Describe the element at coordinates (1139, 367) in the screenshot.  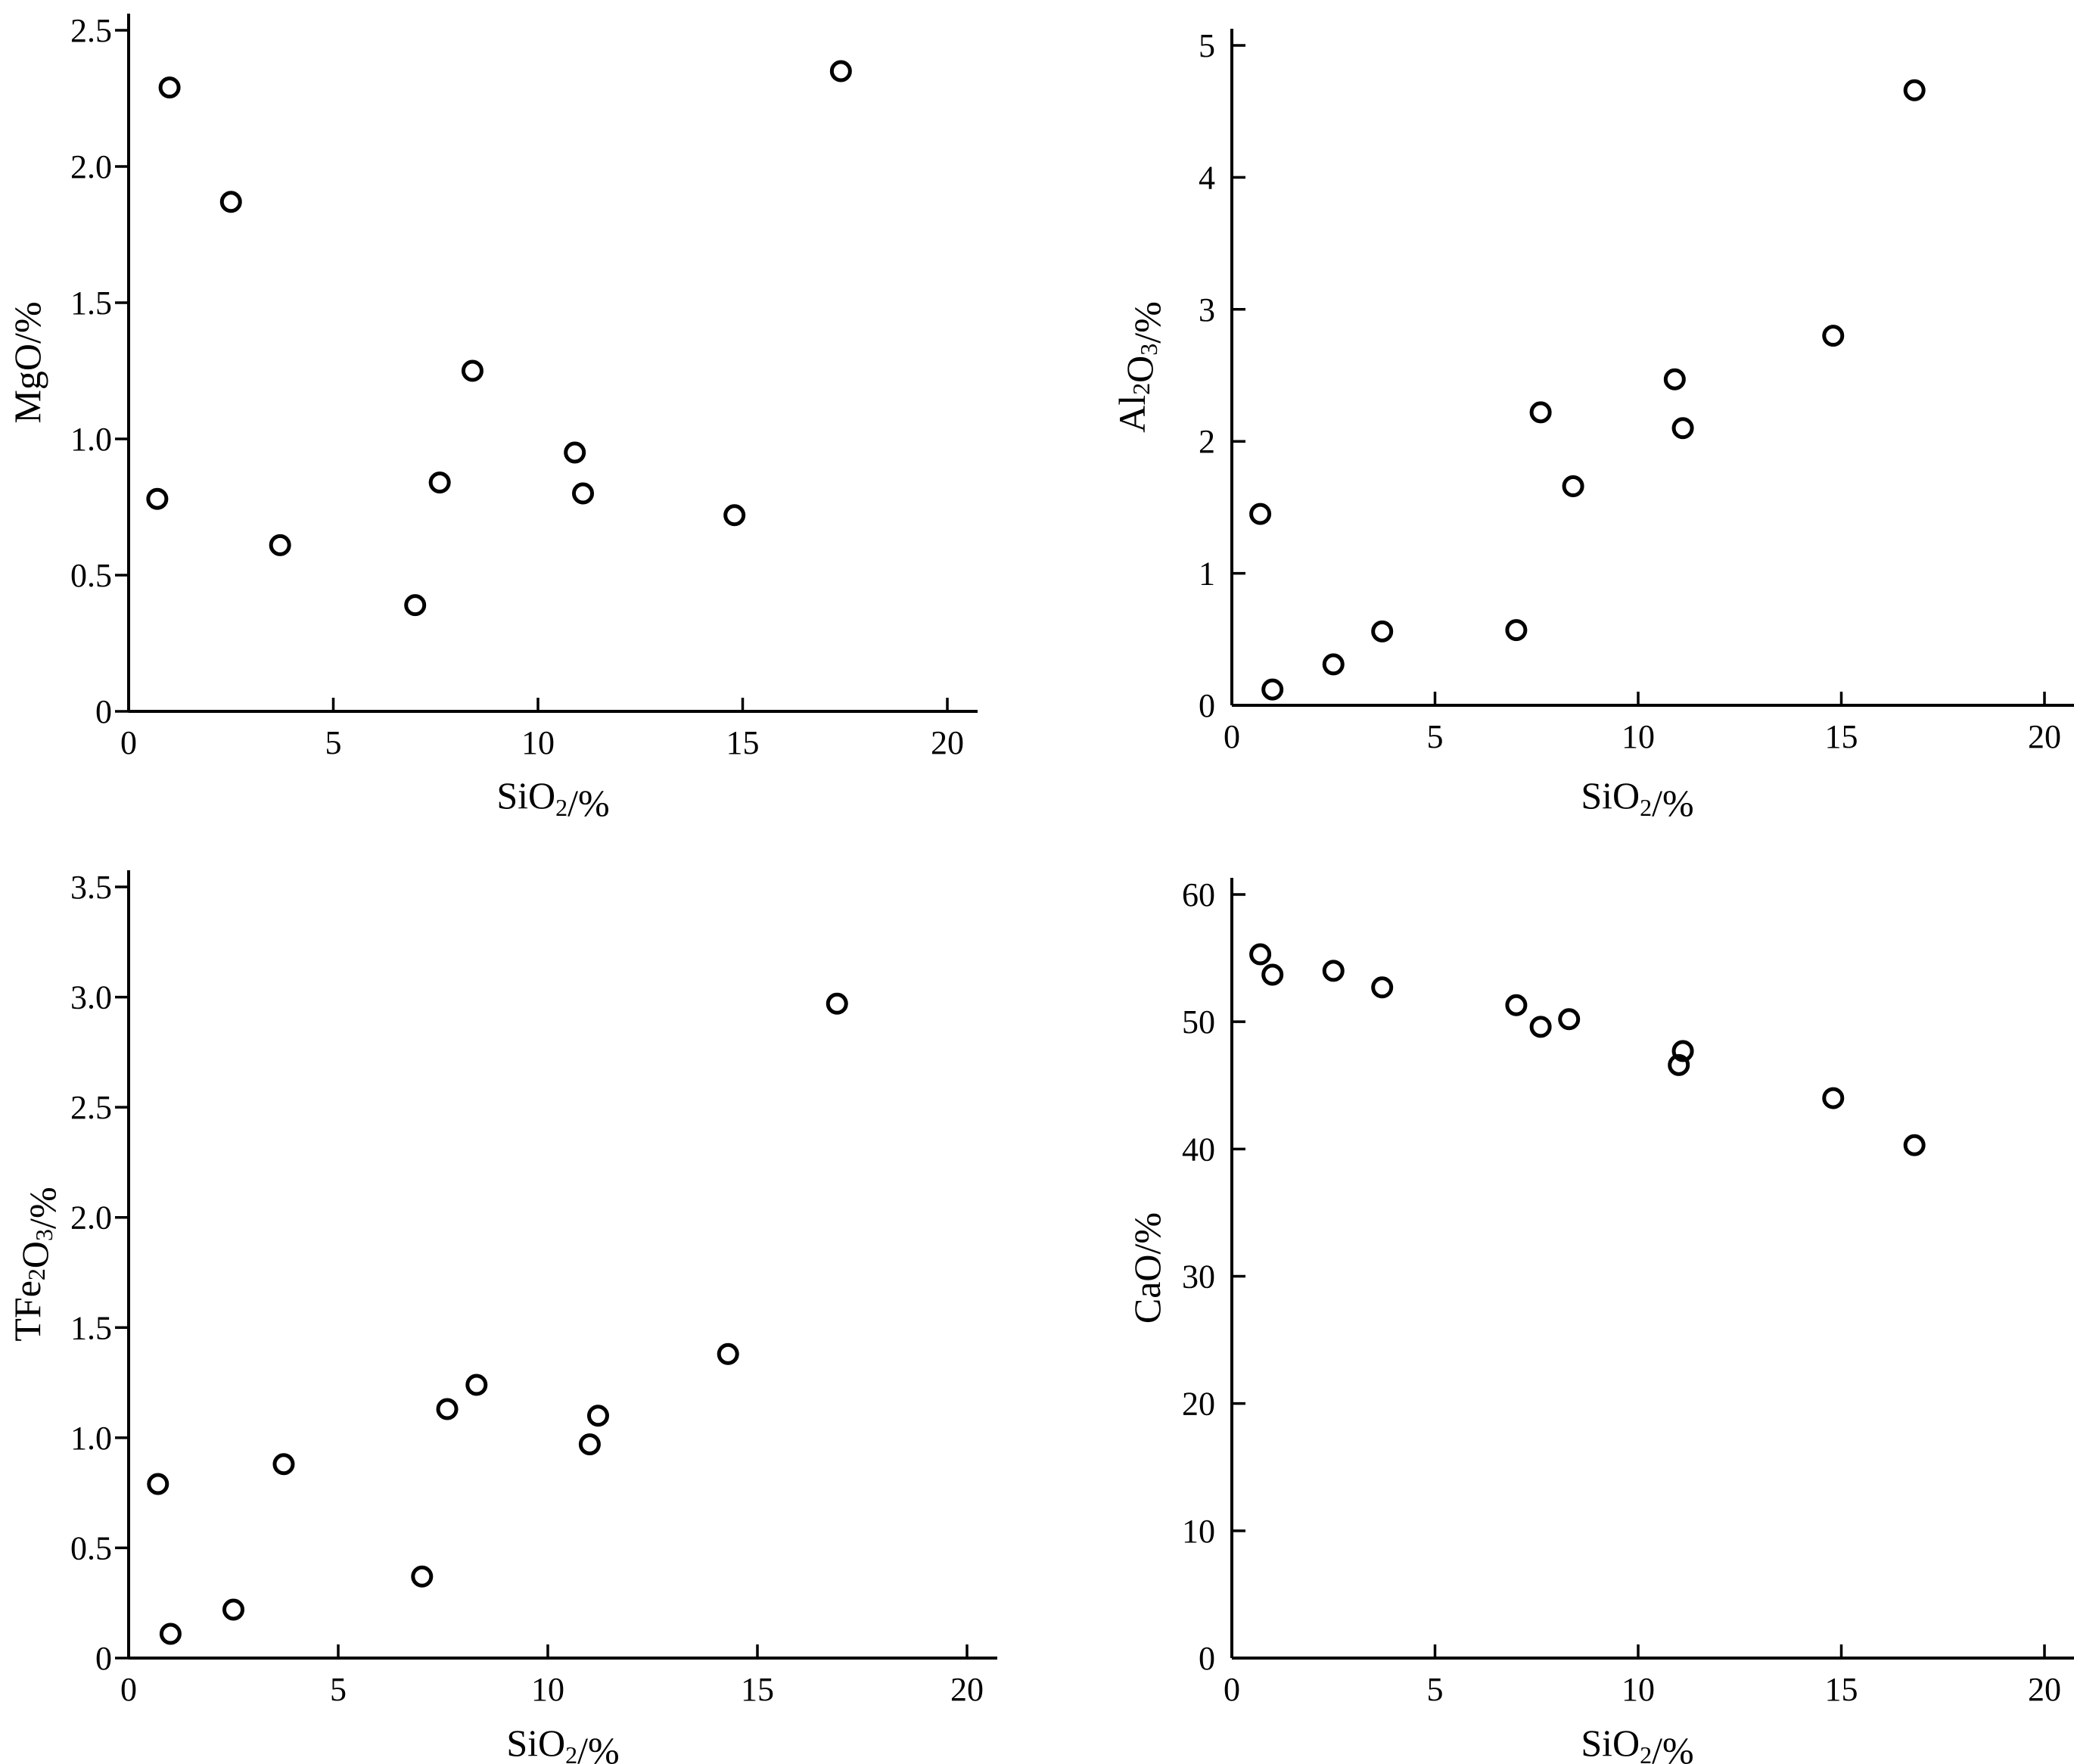
I see `y-axis-label: Al2O3/%` at that location.